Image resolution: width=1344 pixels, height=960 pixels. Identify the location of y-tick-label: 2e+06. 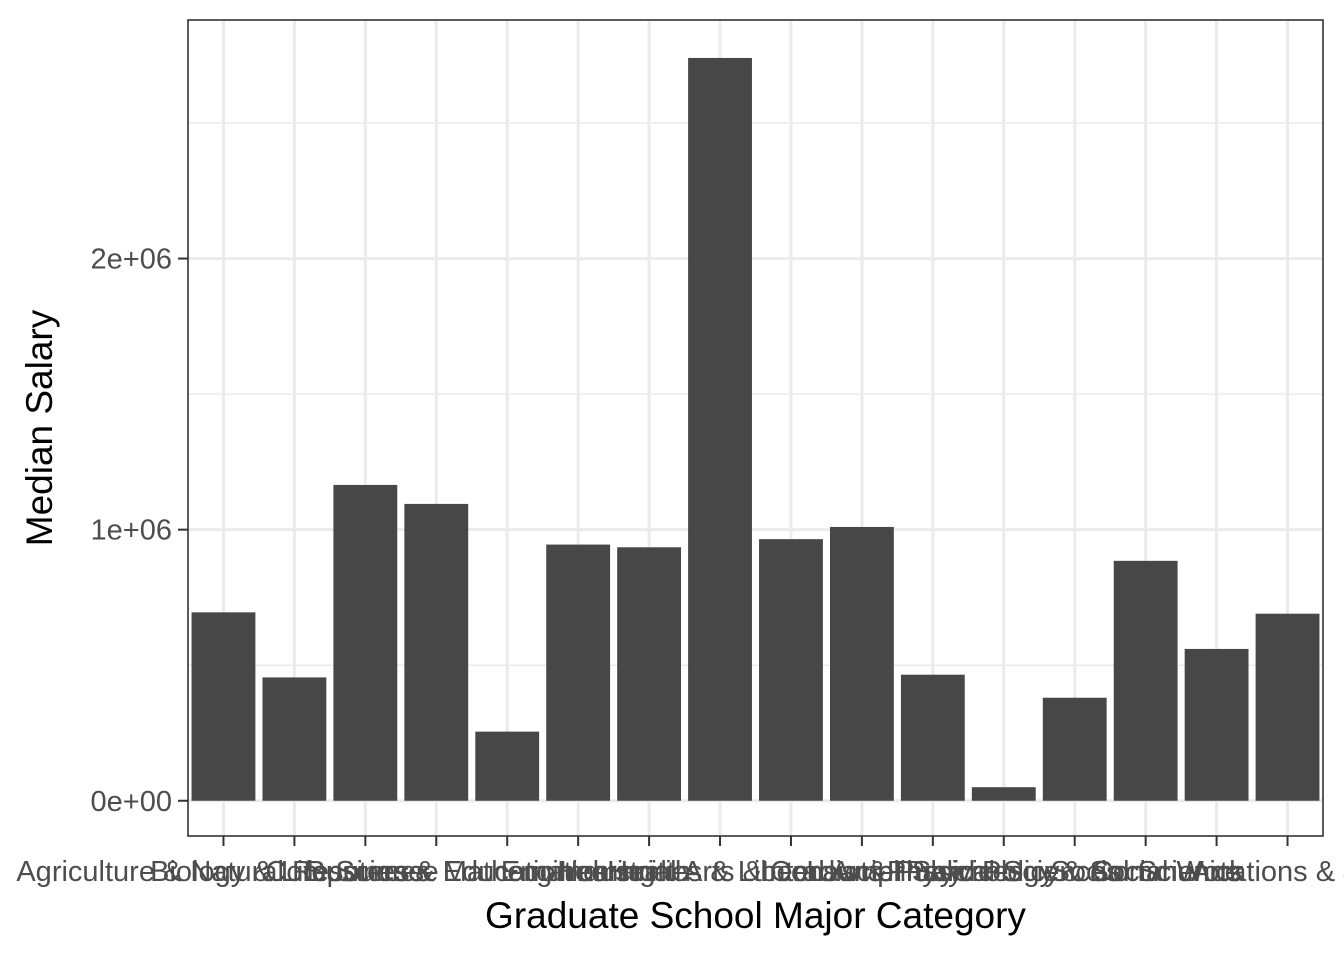
(131, 260).